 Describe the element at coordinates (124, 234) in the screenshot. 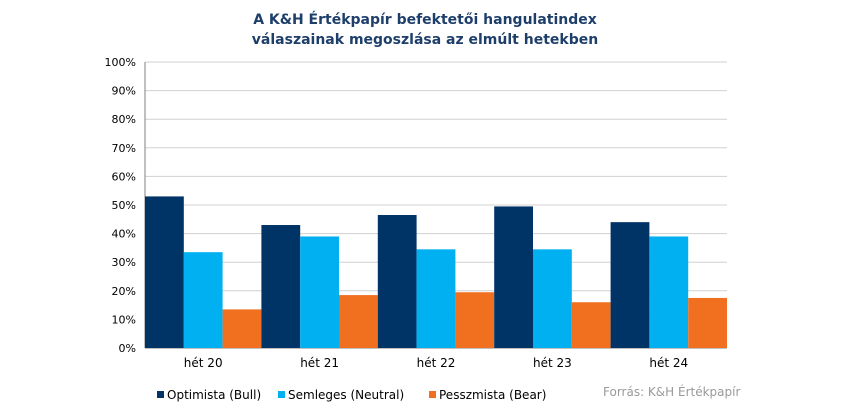

I see `y-tick-label: 40%` at that location.